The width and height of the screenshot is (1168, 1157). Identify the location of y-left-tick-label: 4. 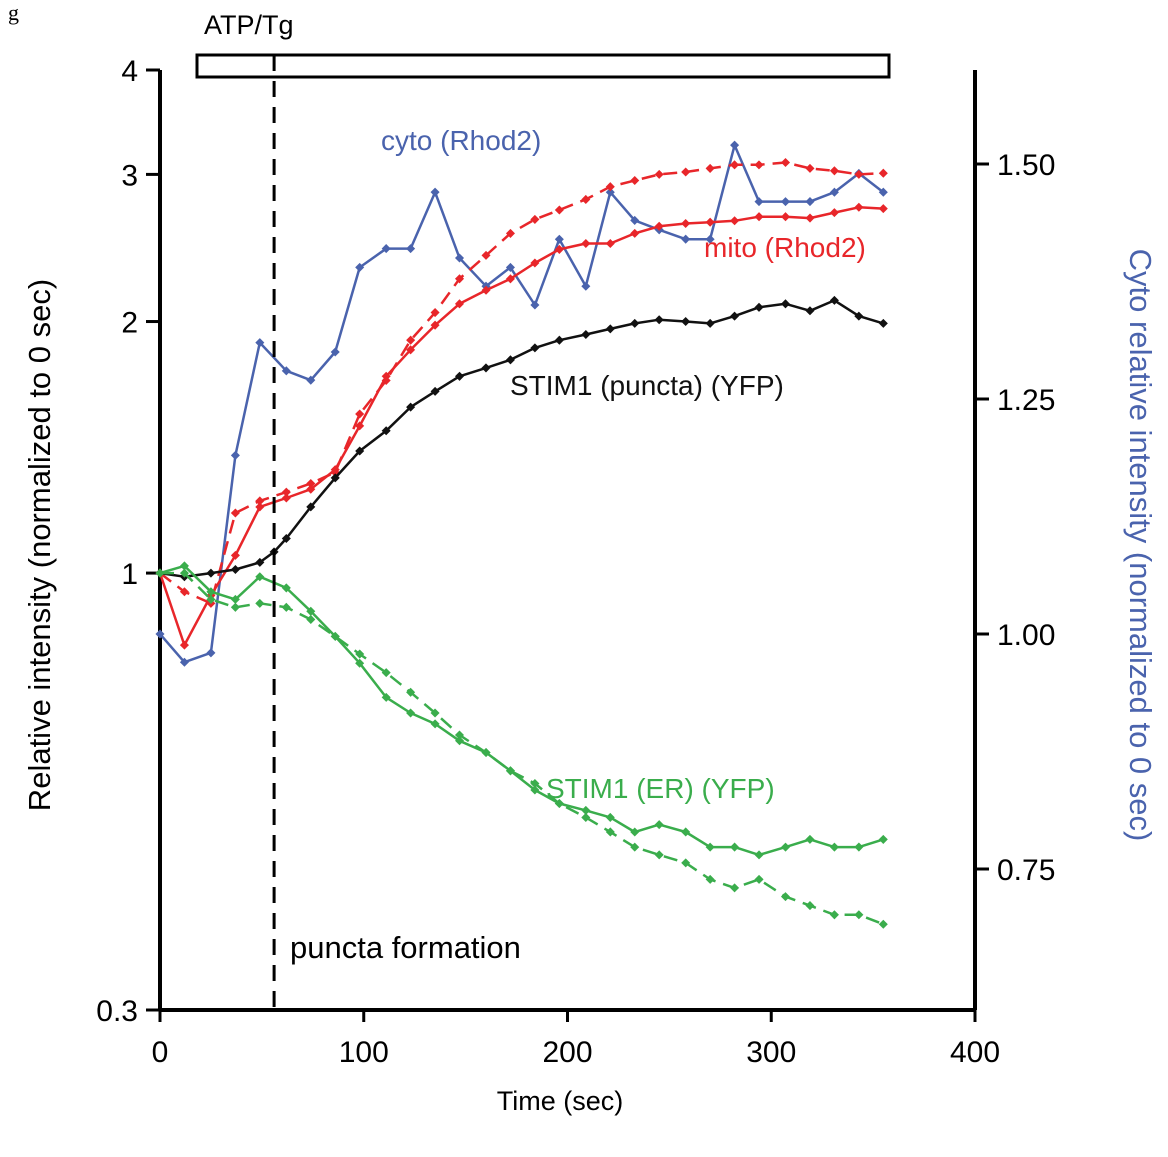
(129, 71).